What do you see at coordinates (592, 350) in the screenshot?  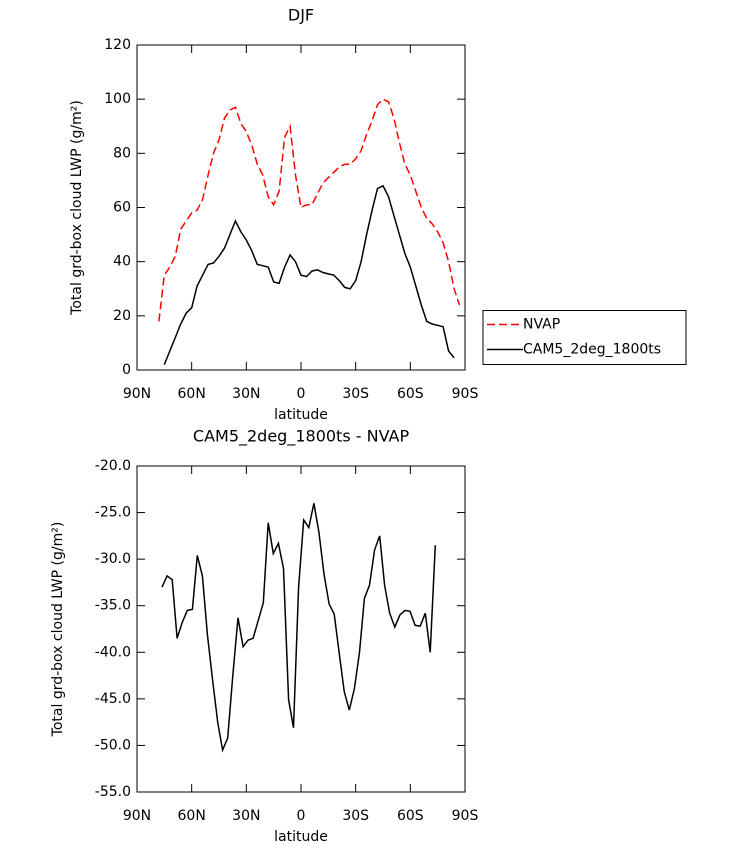 I see `legend-label: CAM5_2deg_1800ts` at bounding box center [592, 350].